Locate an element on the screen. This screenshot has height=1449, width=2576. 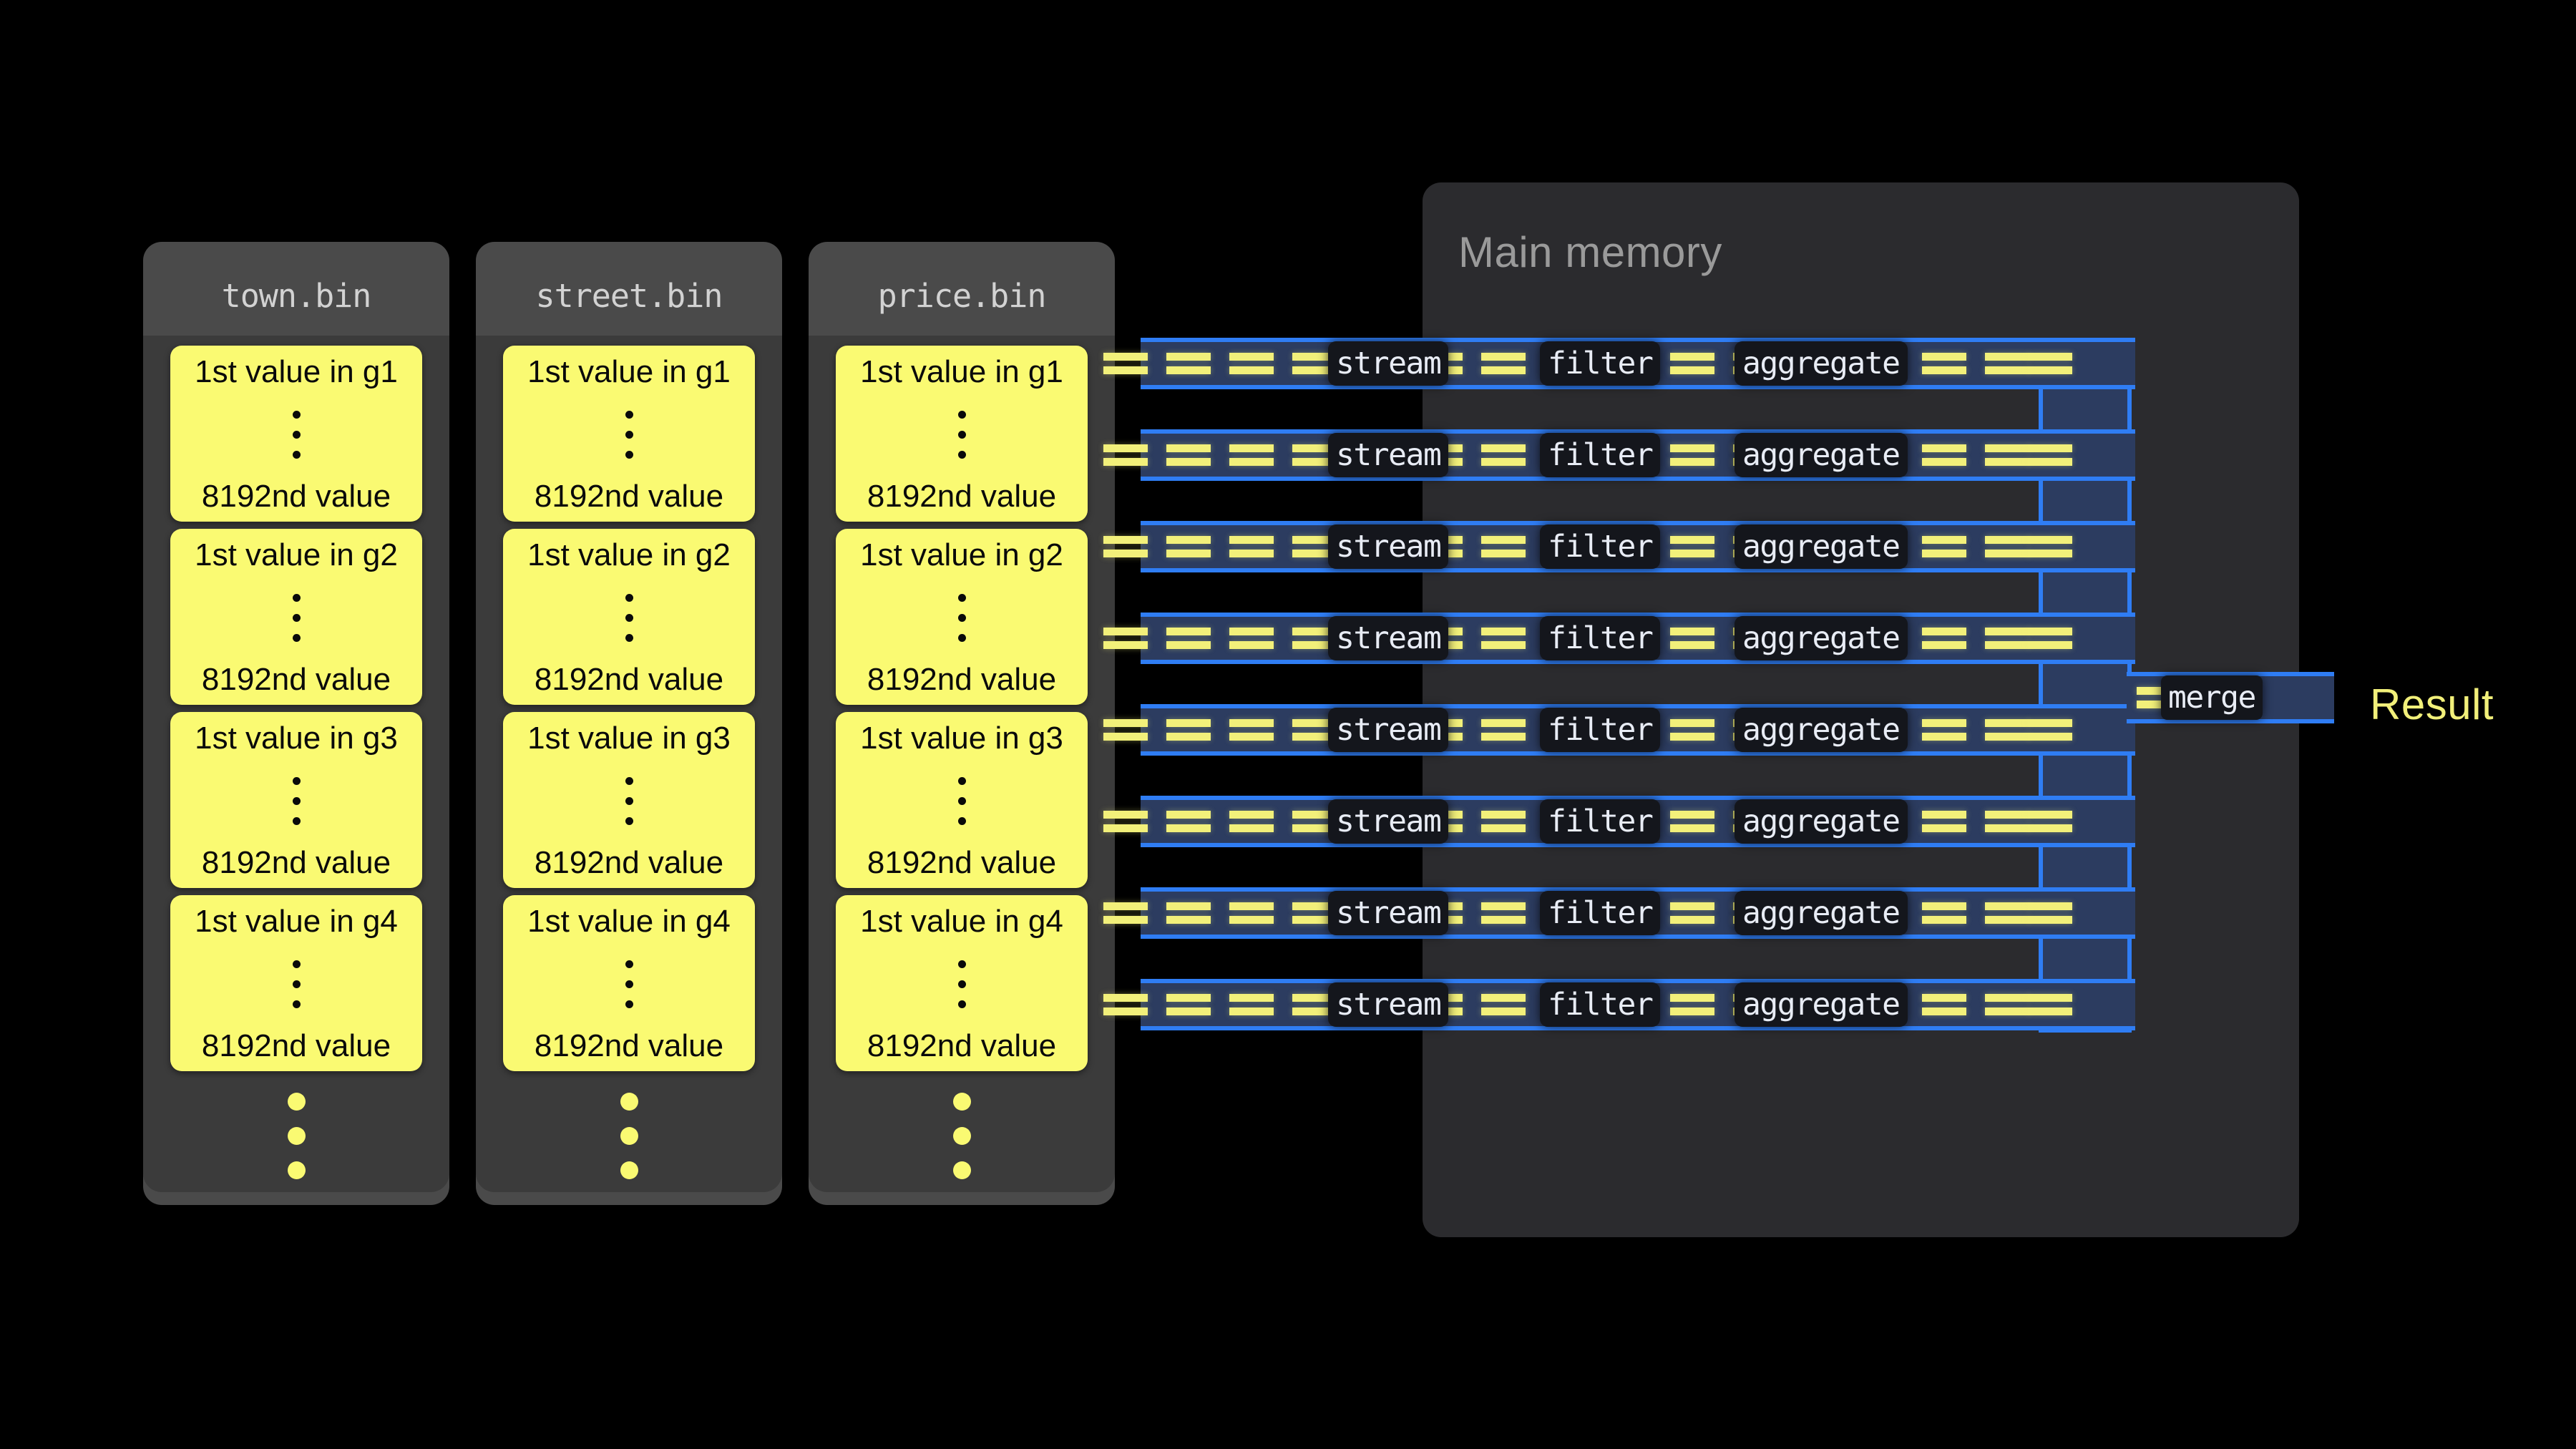
merge-row: merge is located at coordinates (2230, 697).